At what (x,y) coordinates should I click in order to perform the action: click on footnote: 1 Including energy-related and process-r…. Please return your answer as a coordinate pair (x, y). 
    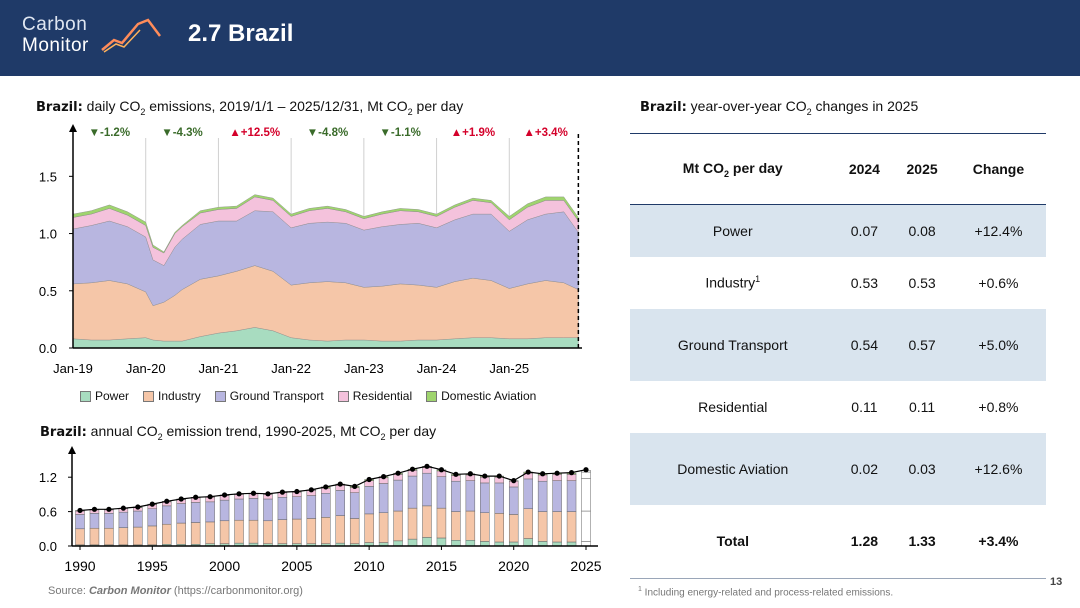
    Looking at the image, I should click on (765, 592).